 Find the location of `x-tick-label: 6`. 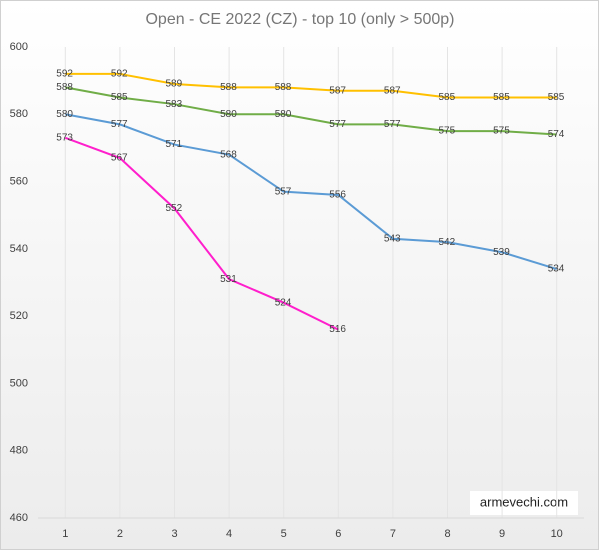

x-tick-label: 6 is located at coordinates (338, 534).